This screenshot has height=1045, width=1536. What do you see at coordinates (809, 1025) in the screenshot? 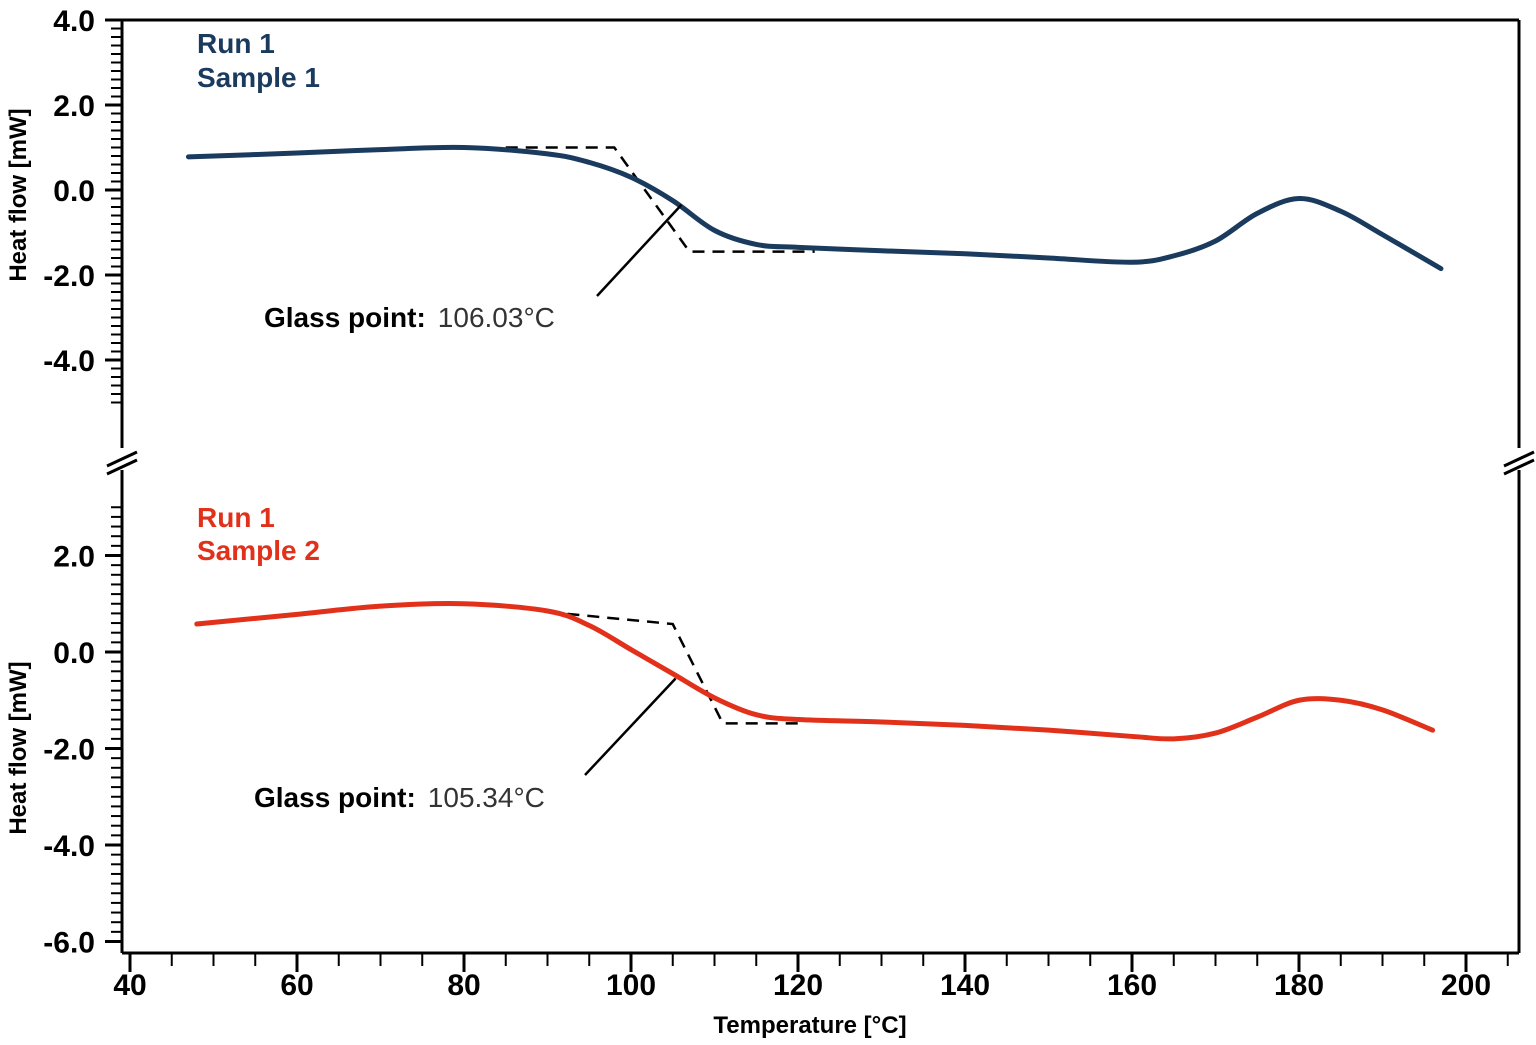
I see `x-axis-title: Temperature [°C]` at bounding box center [809, 1025].